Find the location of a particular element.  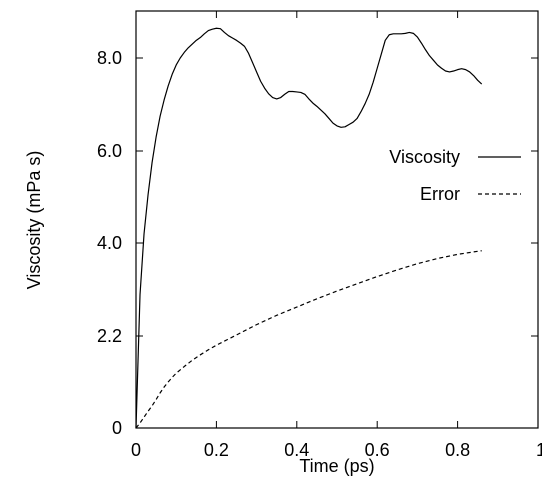

x-axis-label: Time (ps) is located at coordinates (336, 466).